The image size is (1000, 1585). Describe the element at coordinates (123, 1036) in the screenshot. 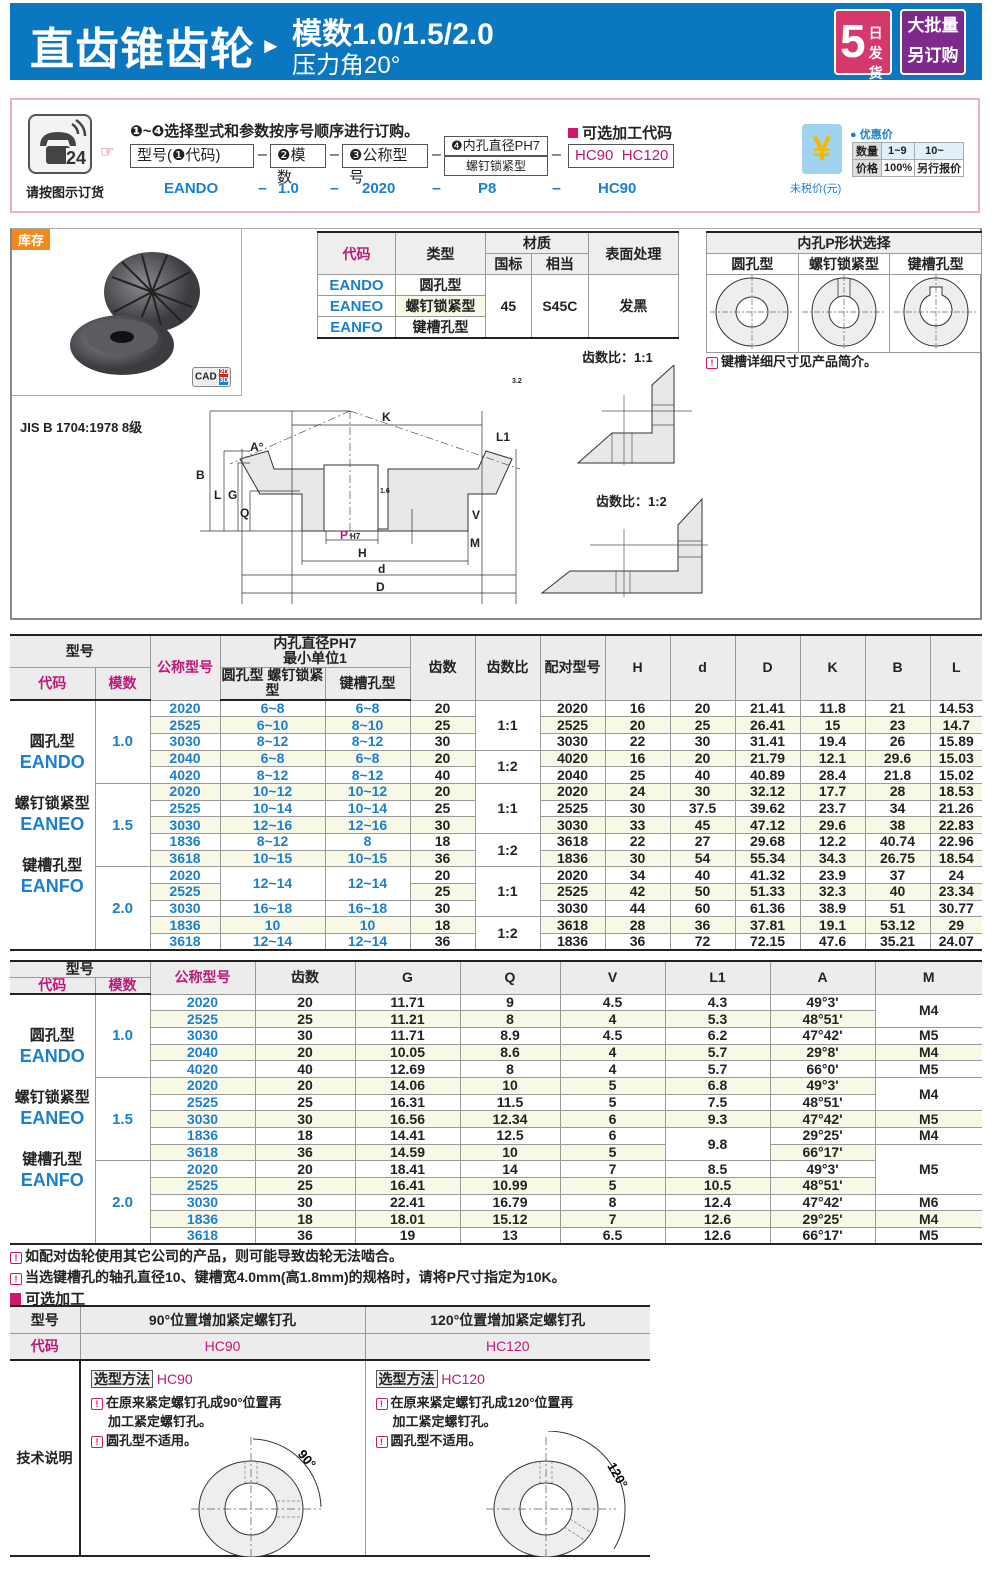

I see `module-cell: 1.0` at that location.